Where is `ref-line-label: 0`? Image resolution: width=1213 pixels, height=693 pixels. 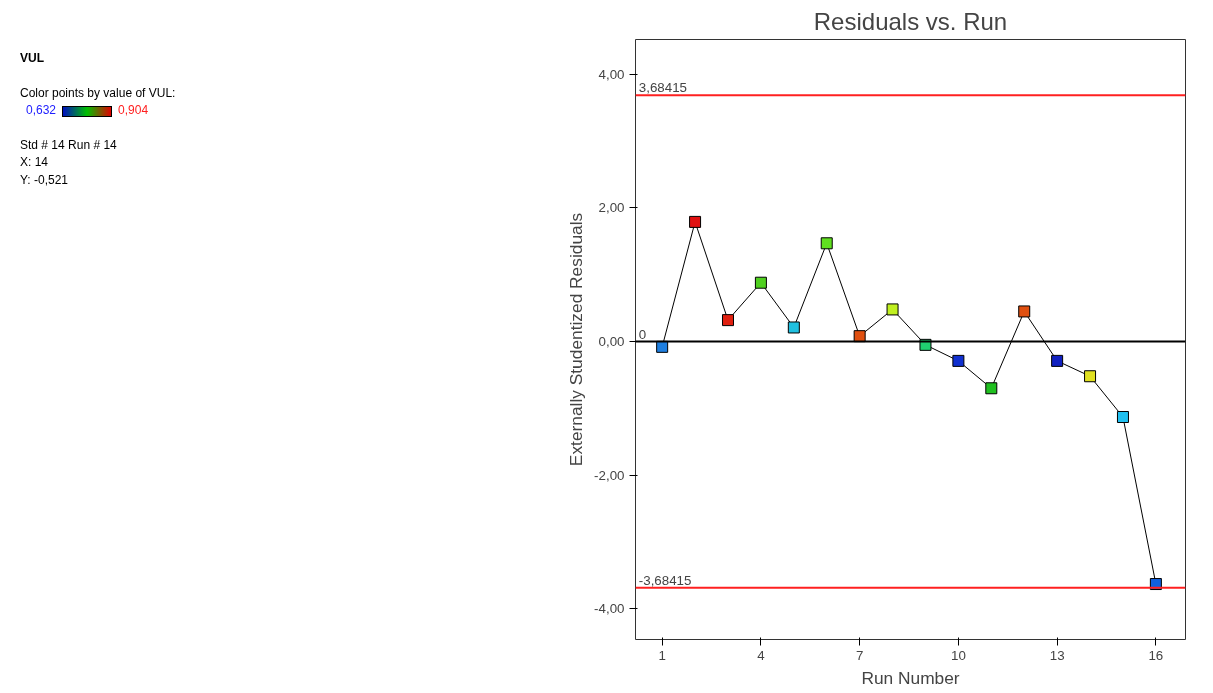 ref-line-label: 0 is located at coordinates (642, 334).